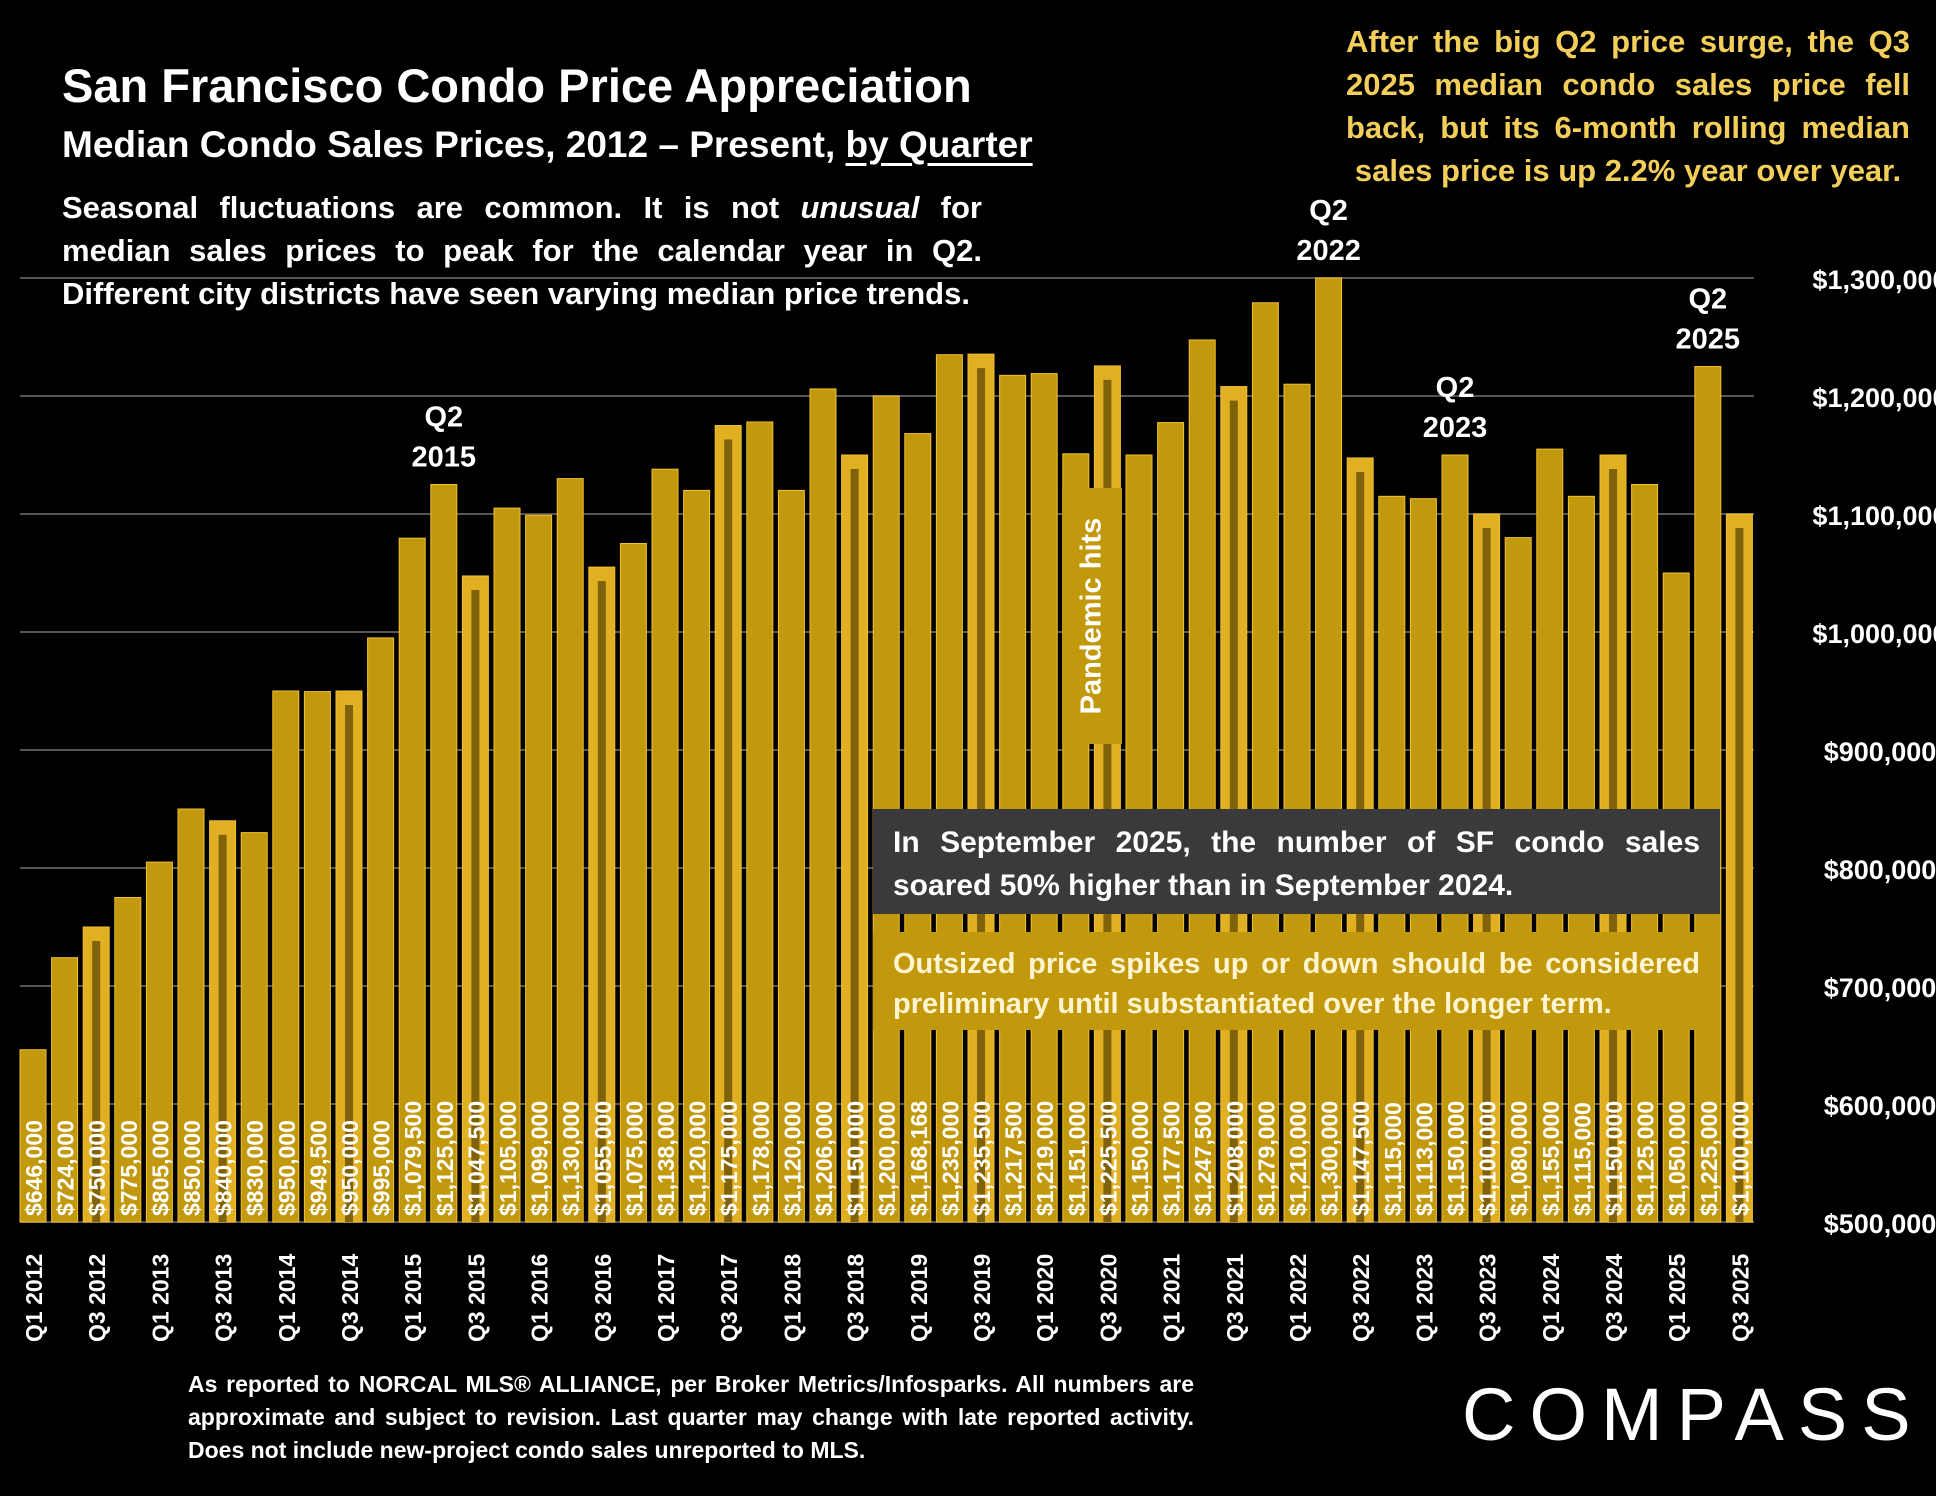 This screenshot has height=1496, width=1936. Describe the element at coordinates (1077, 1158) in the screenshot. I see `bar-value-label: $1,151,000` at that location.